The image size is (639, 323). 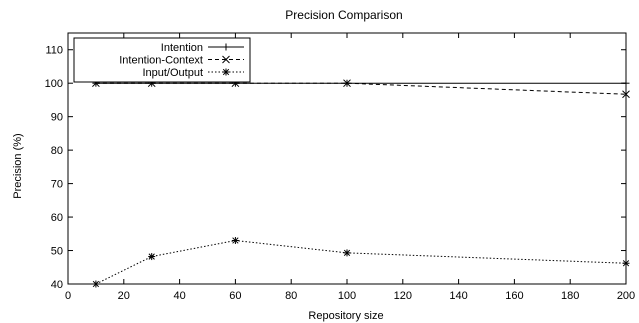 What do you see at coordinates (57, 285) in the screenshot?
I see `y-tick-label: 40` at bounding box center [57, 285].